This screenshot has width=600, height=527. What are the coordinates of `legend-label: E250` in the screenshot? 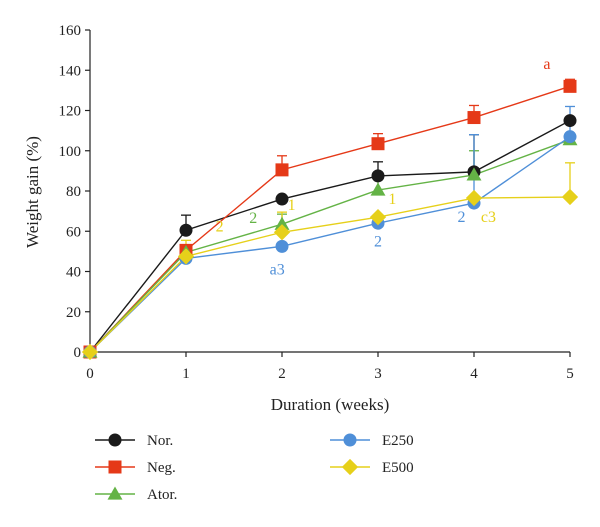 It's located at (398, 441).